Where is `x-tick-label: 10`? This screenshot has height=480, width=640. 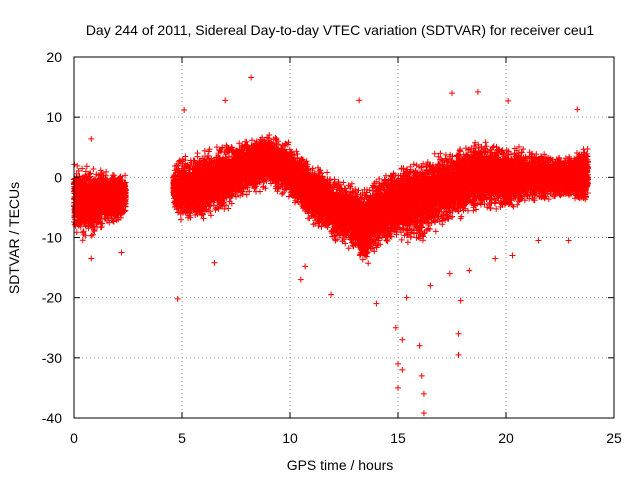
x-tick-label: 10 is located at coordinates (290, 438).